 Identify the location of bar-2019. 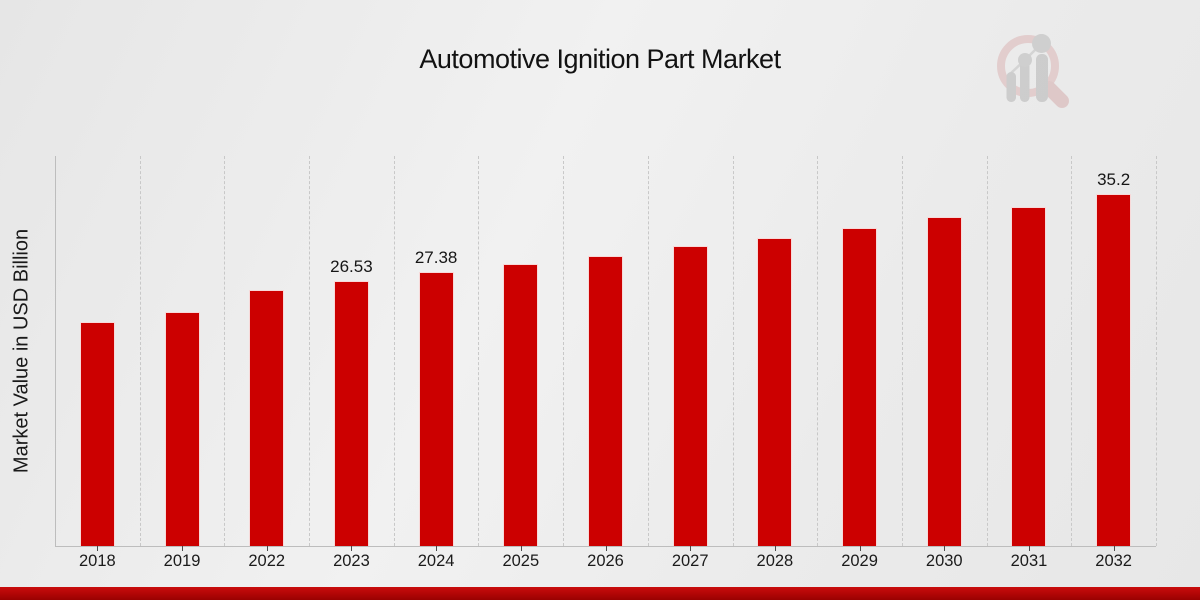
(182, 429).